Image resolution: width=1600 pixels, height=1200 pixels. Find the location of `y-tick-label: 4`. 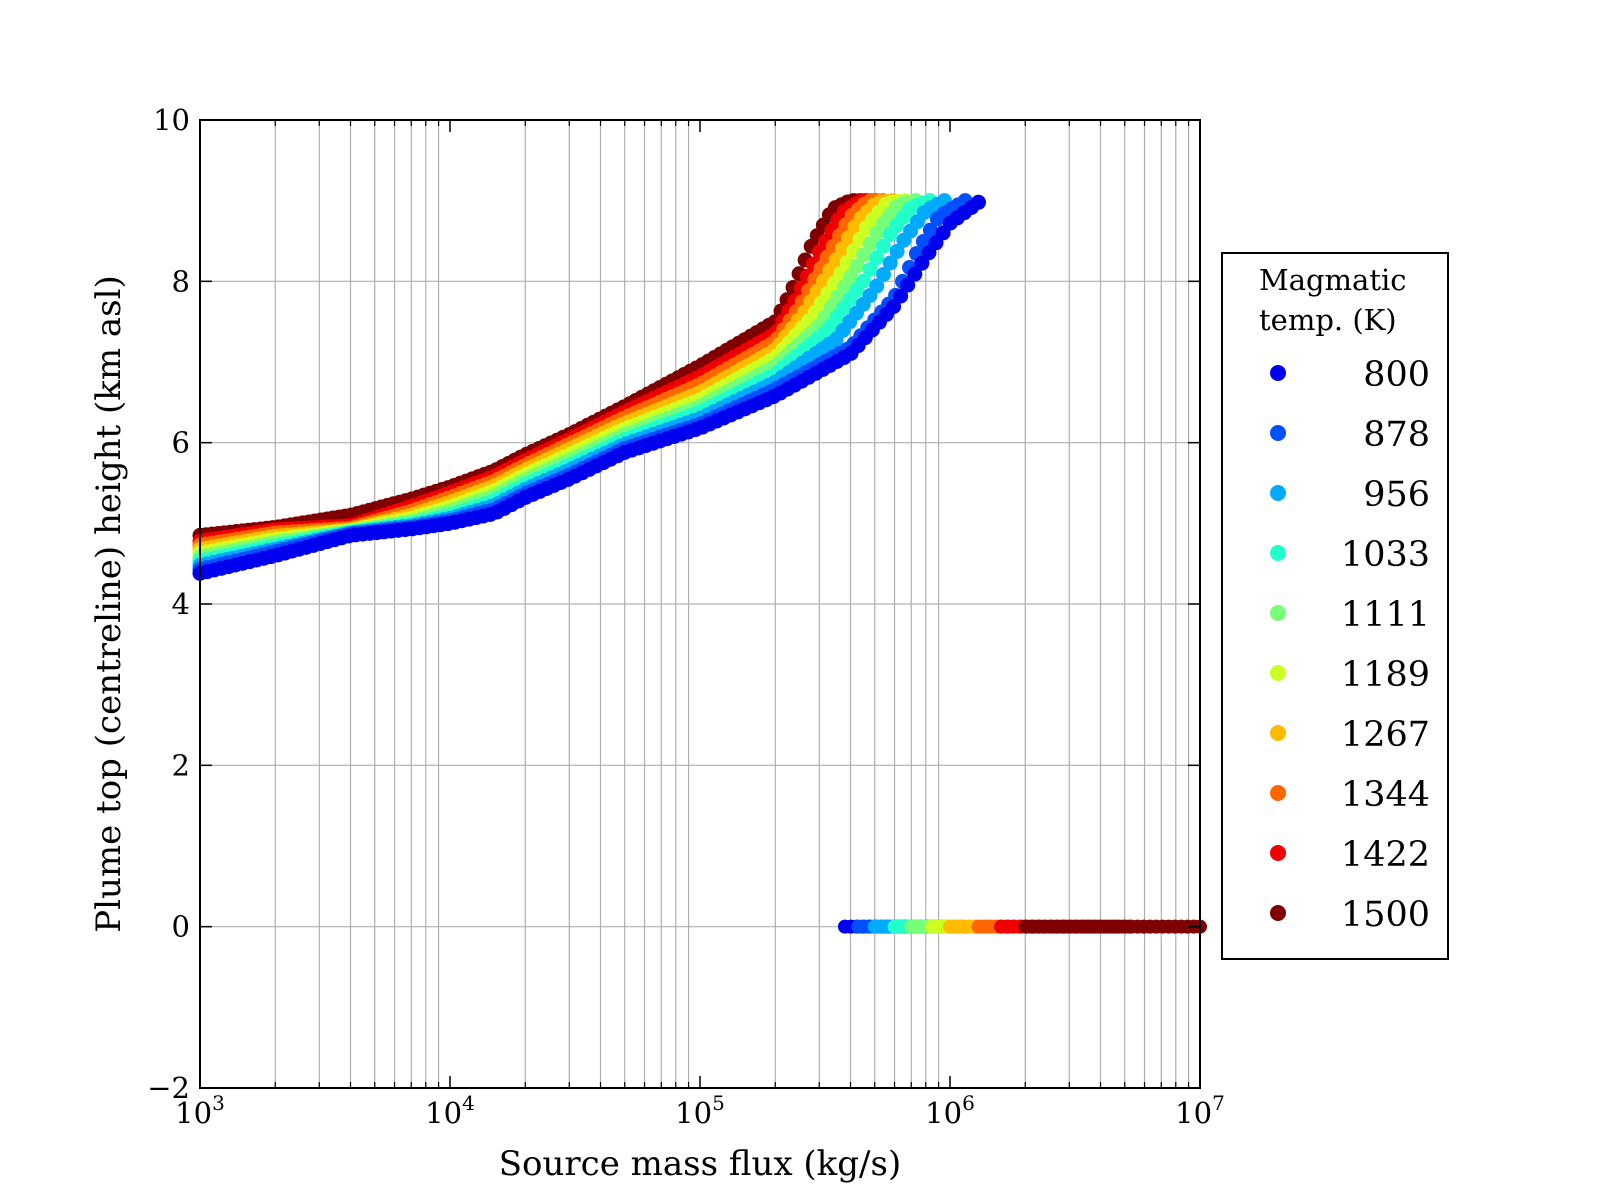

y-tick-label: 4 is located at coordinates (181, 604).